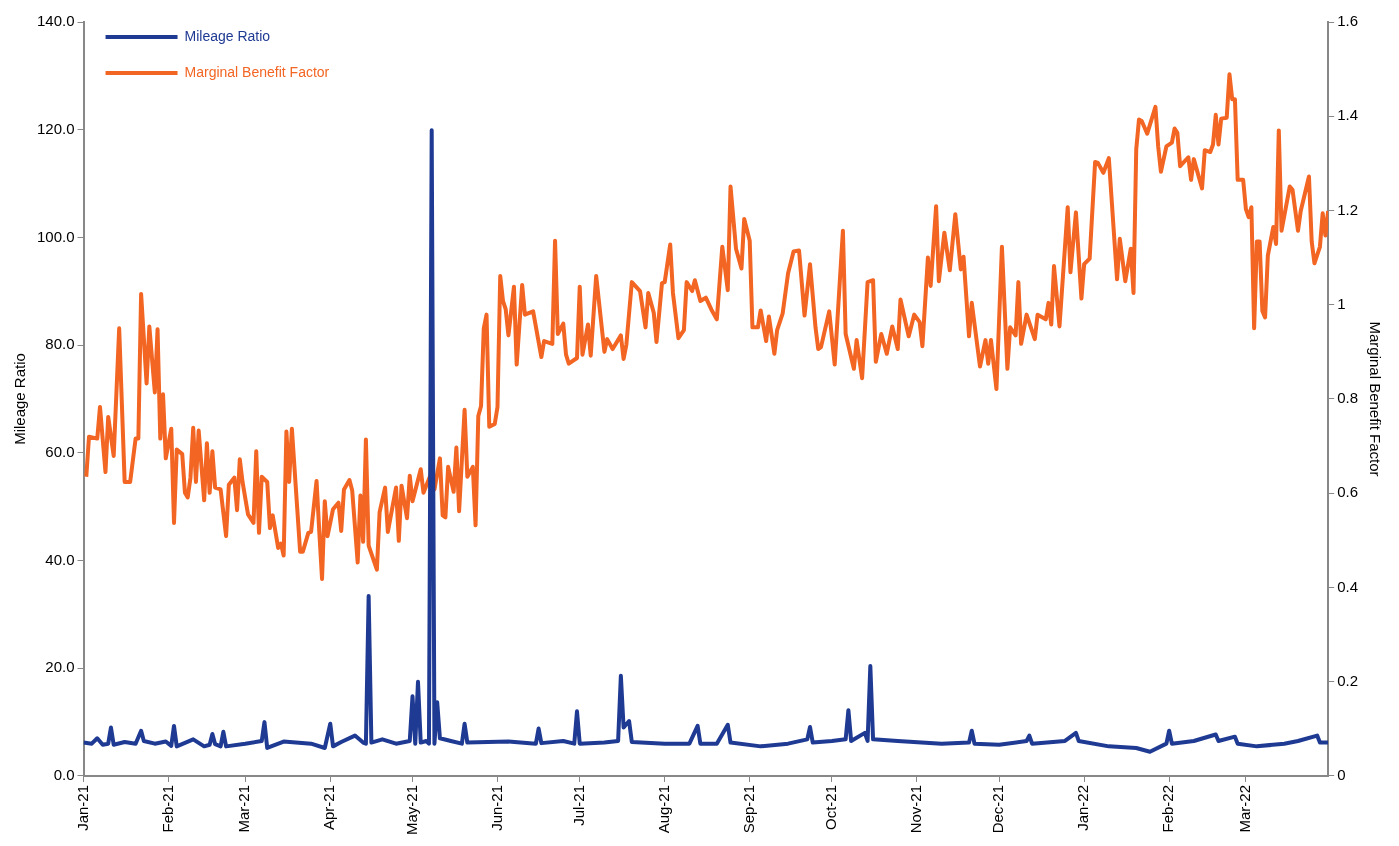  I want to click on y-tick-label: 80.0, so click(60, 344).